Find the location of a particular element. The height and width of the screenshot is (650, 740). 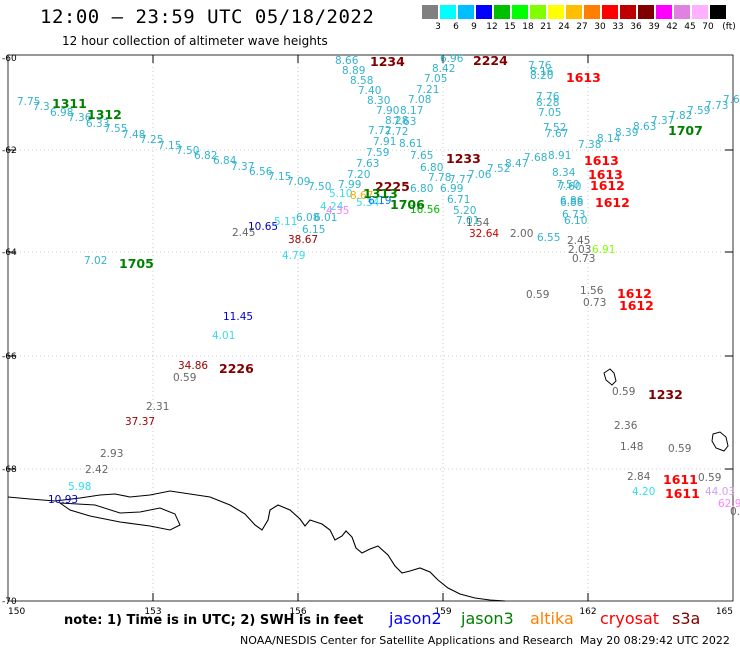

wave-height-label: 7.48 is located at coordinates (133, 135).